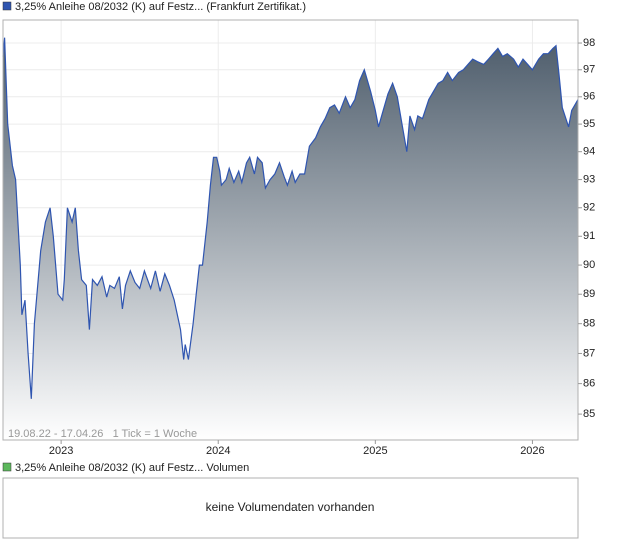 The width and height of the screenshot is (620, 546). Describe the element at coordinates (589, 384) in the screenshot. I see `y-tick-label: 86` at that location.